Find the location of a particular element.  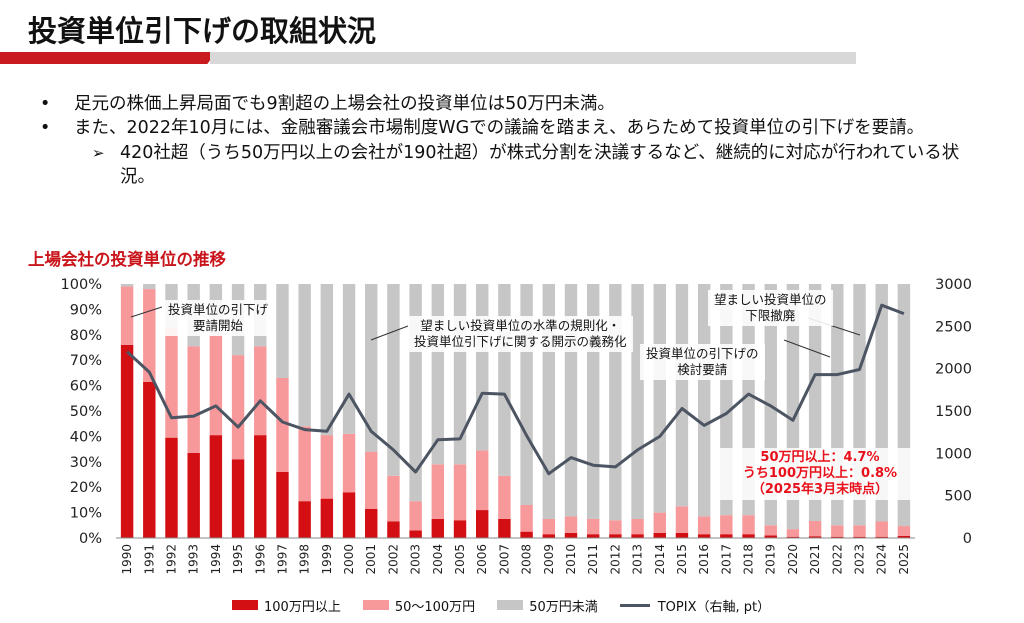

chart-title: 上場会社の投資単位の推移 is located at coordinates (127, 259).